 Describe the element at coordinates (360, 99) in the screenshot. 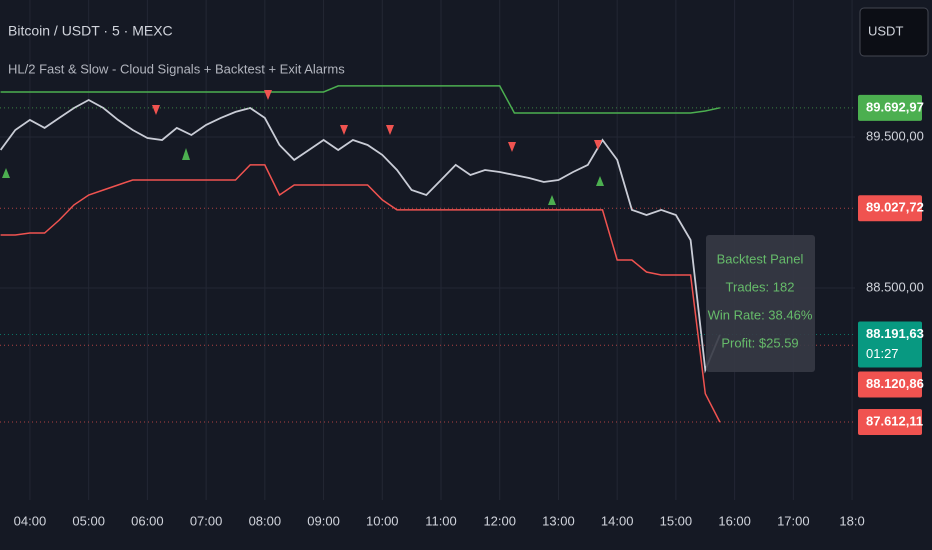

I see `series-line` at that location.